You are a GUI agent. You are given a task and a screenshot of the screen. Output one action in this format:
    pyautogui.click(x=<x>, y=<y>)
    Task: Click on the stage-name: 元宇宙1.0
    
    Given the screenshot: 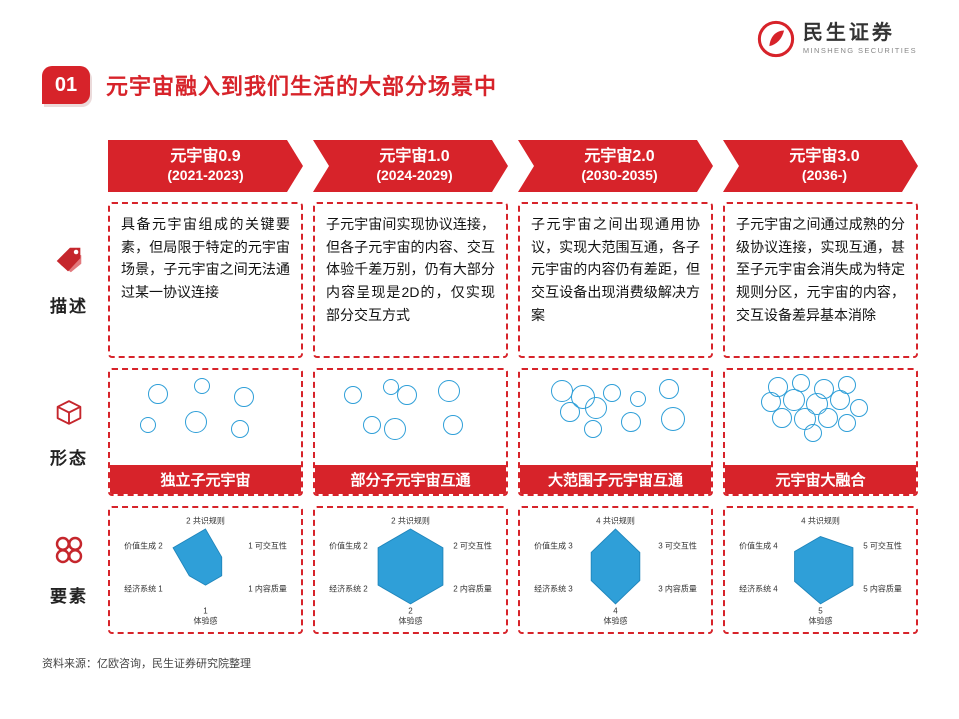 What is the action you would take?
    pyautogui.click(x=414, y=157)
    